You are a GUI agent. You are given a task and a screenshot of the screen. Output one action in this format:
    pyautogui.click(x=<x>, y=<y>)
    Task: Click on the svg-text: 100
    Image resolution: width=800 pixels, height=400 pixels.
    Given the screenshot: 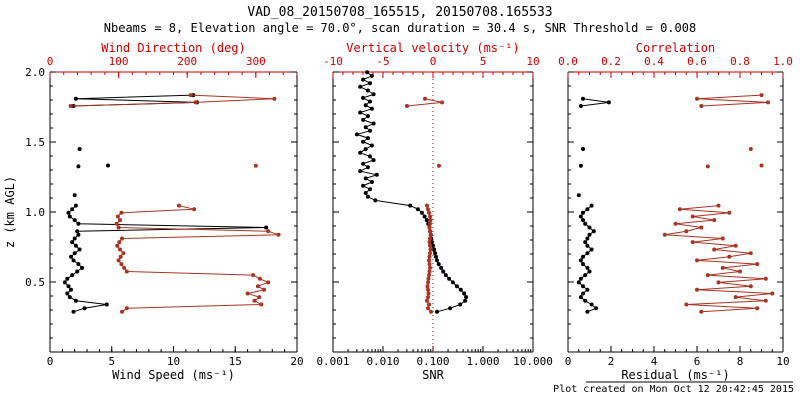 What is the action you would take?
    pyautogui.click(x=119, y=61)
    